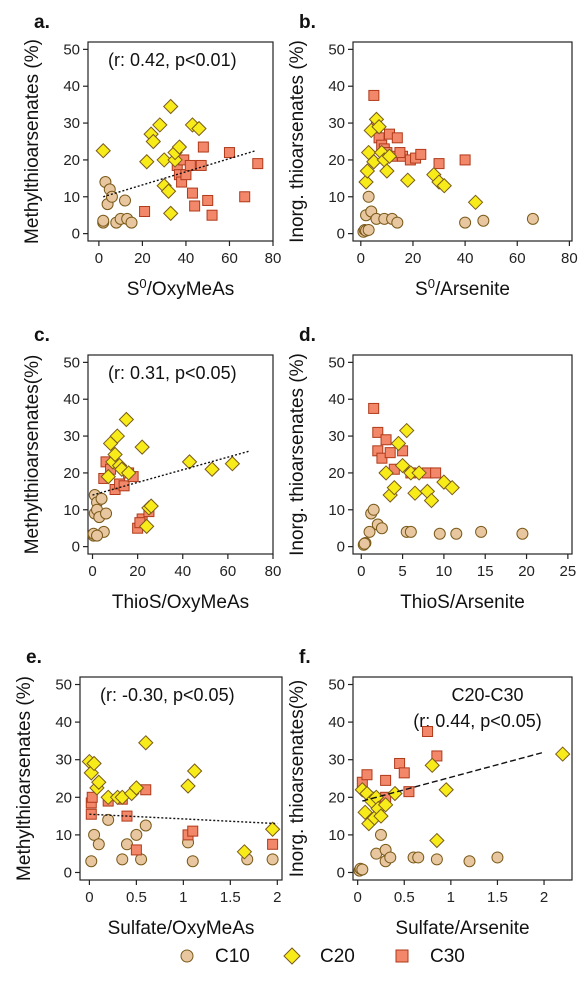  What do you see at coordinates (24, 778) in the screenshot?
I see `y-axis-label: Methylthioarsenates (%)` at bounding box center [24, 778].